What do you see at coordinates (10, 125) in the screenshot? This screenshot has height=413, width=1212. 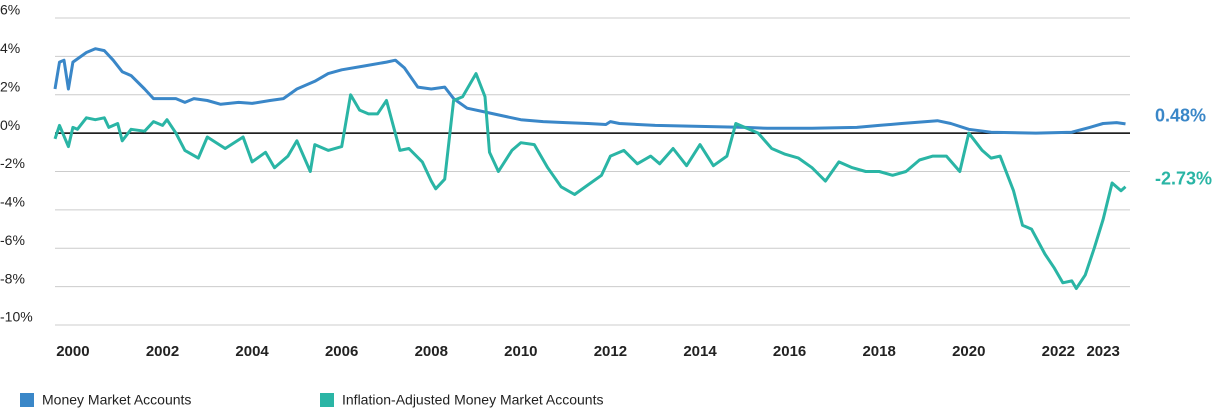 I see `y-tick-label: 0%` at bounding box center [10, 125].